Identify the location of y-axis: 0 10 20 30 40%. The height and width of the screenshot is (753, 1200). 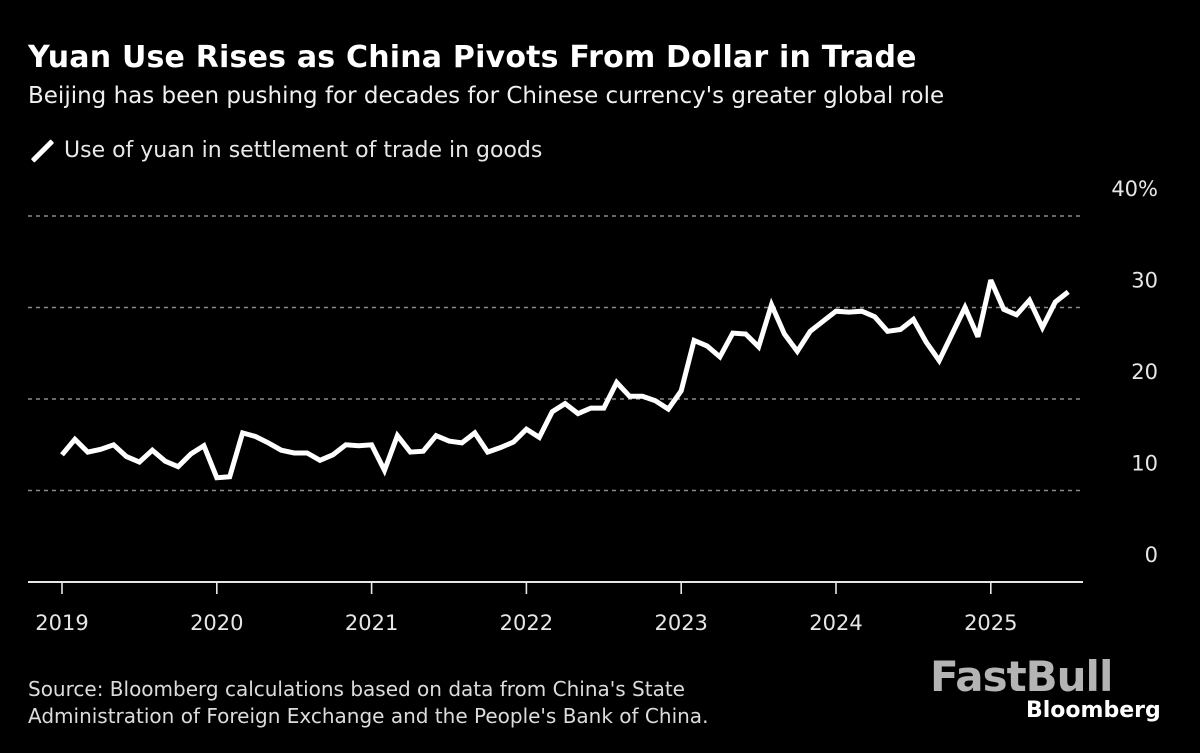
(1134, 372).